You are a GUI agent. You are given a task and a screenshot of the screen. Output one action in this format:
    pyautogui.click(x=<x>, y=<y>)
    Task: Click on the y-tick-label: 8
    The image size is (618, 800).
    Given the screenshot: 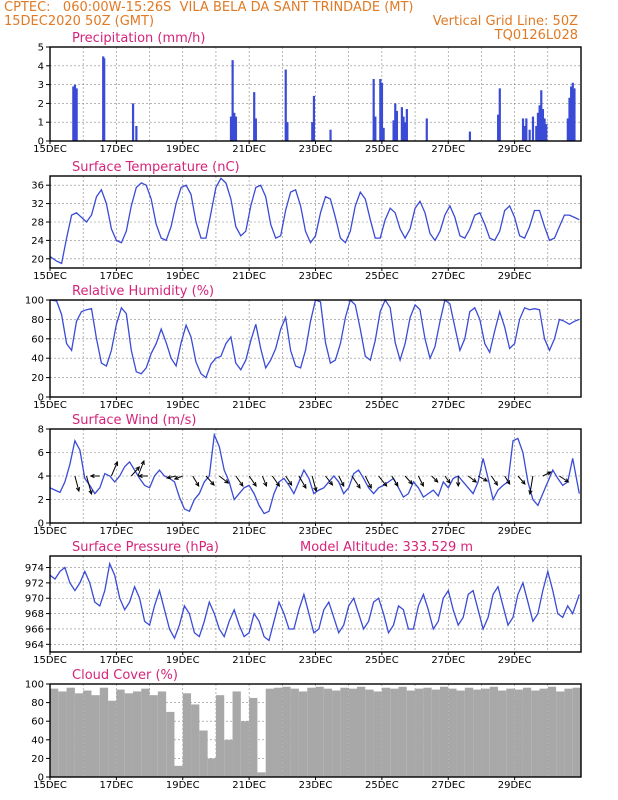 What is the action you would take?
    pyautogui.click(x=41, y=430)
    